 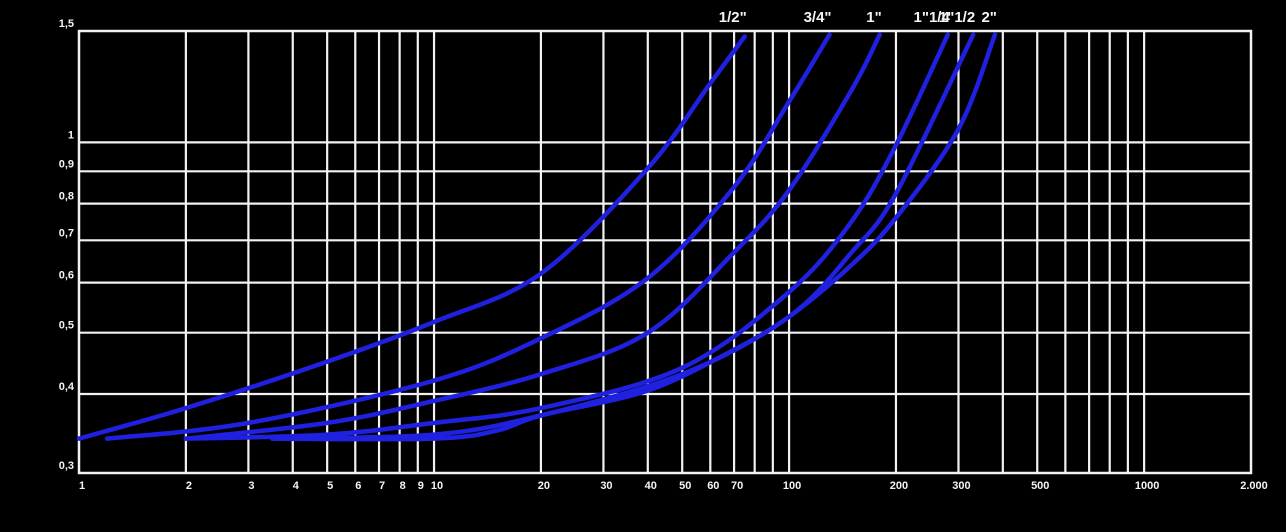 What do you see at coordinates (932, 17) in the screenshot?
I see `series-label-3: 1"1/4` at bounding box center [932, 17].